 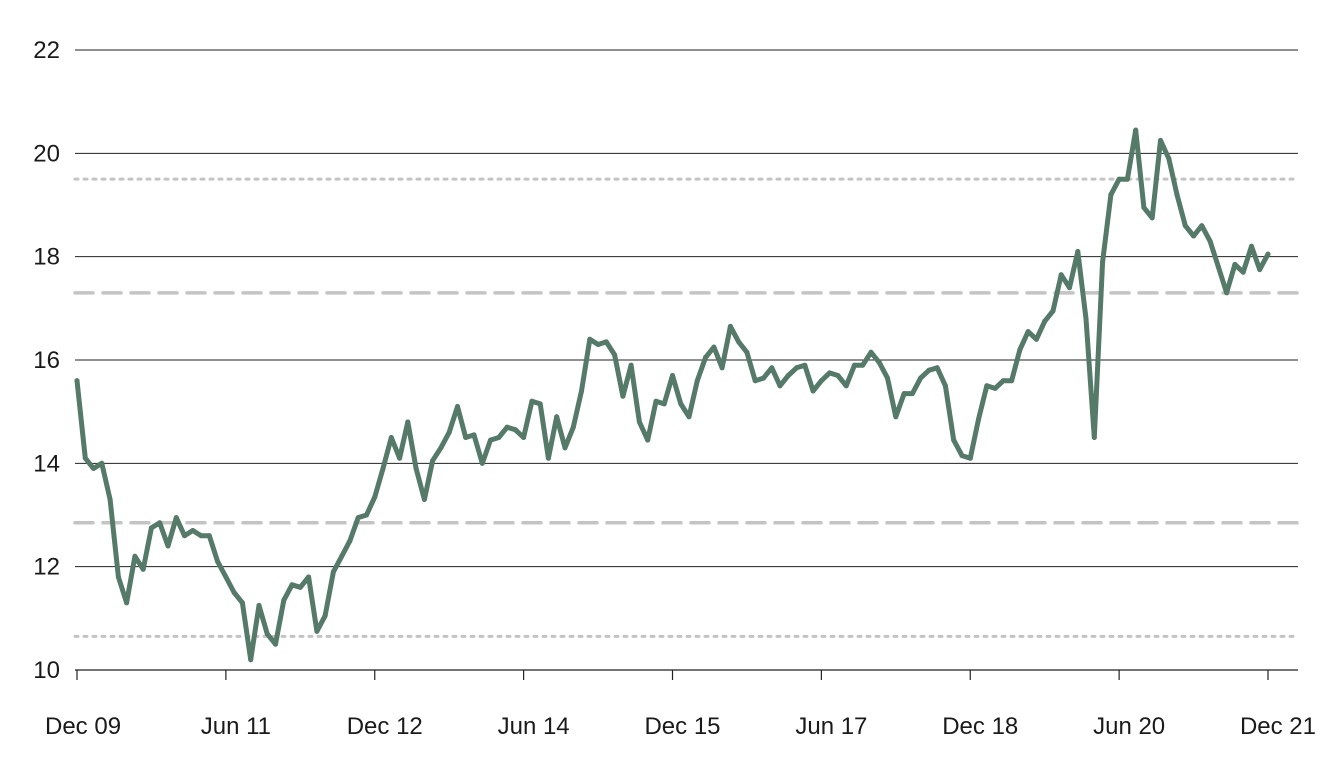 What do you see at coordinates (46, 567) in the screenshot?
I see `y-tick-label: 12` at bounding box center [46, 567].